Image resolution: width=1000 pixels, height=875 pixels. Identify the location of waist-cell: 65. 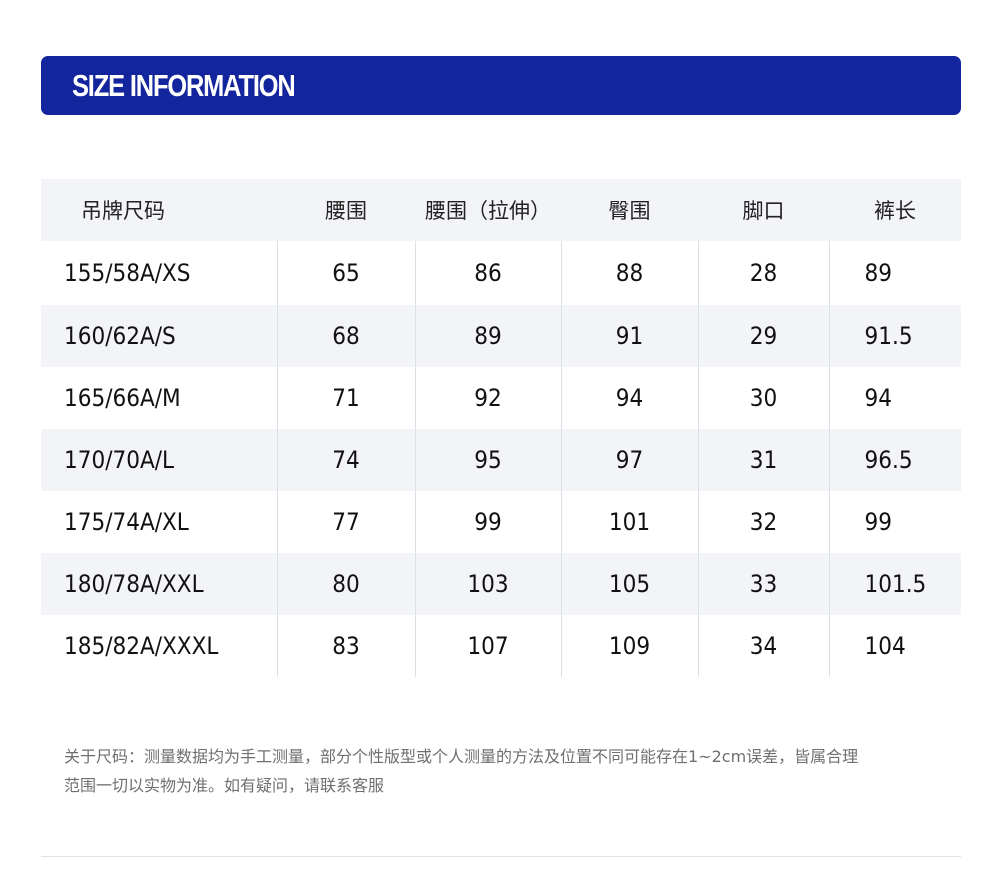
(345, 273).